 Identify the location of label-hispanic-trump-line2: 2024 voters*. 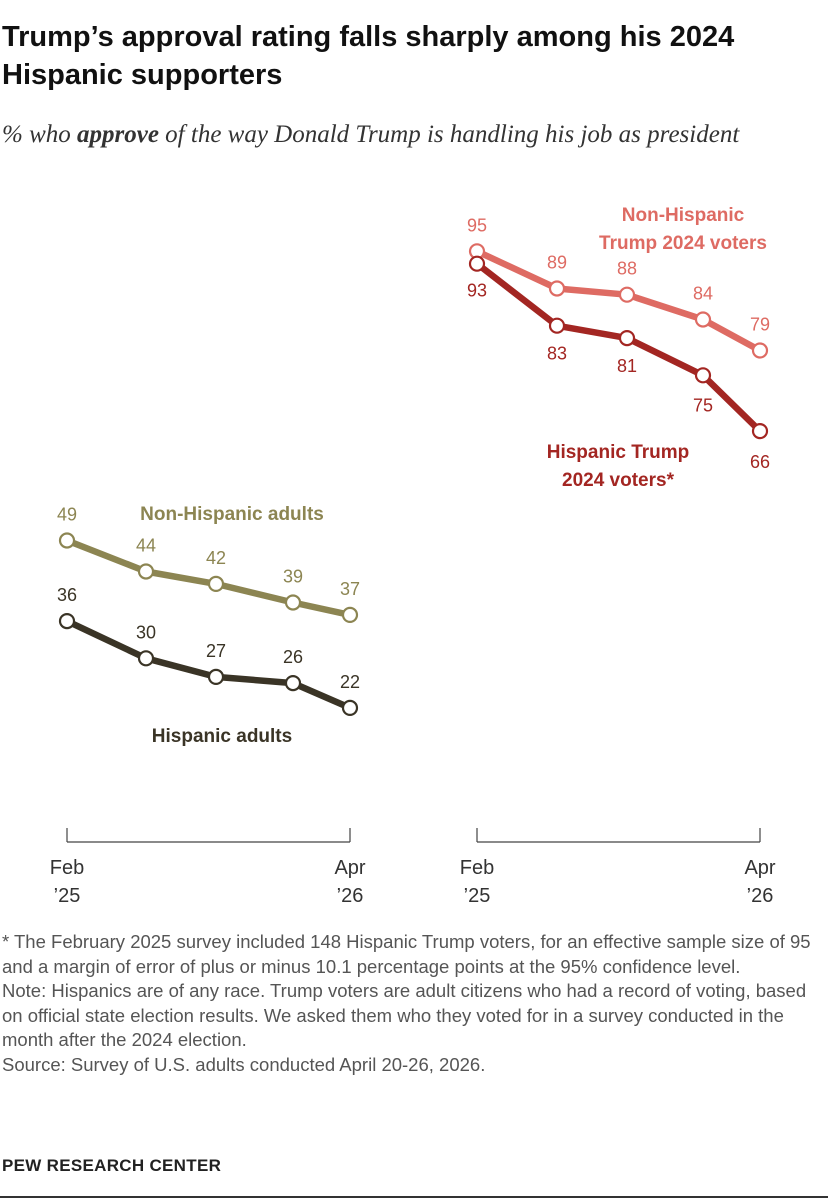
(618, 480).